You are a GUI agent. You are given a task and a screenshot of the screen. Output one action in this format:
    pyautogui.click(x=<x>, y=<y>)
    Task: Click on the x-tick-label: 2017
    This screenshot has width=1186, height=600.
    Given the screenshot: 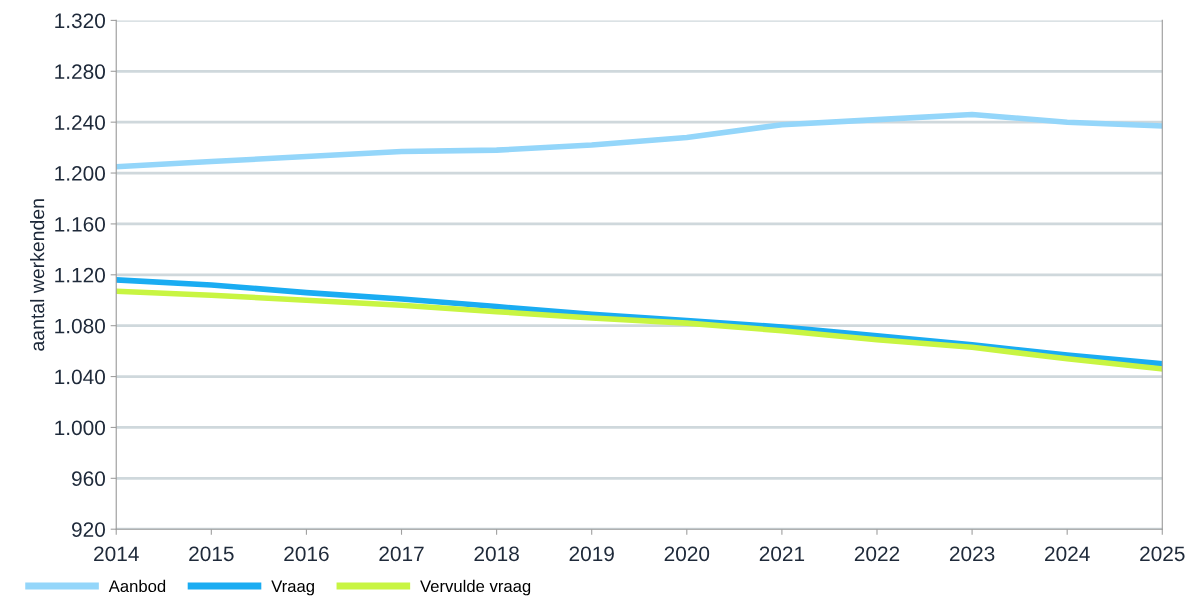 What is the action you would take?
    pyautogui.click(x=401, y=554)
    